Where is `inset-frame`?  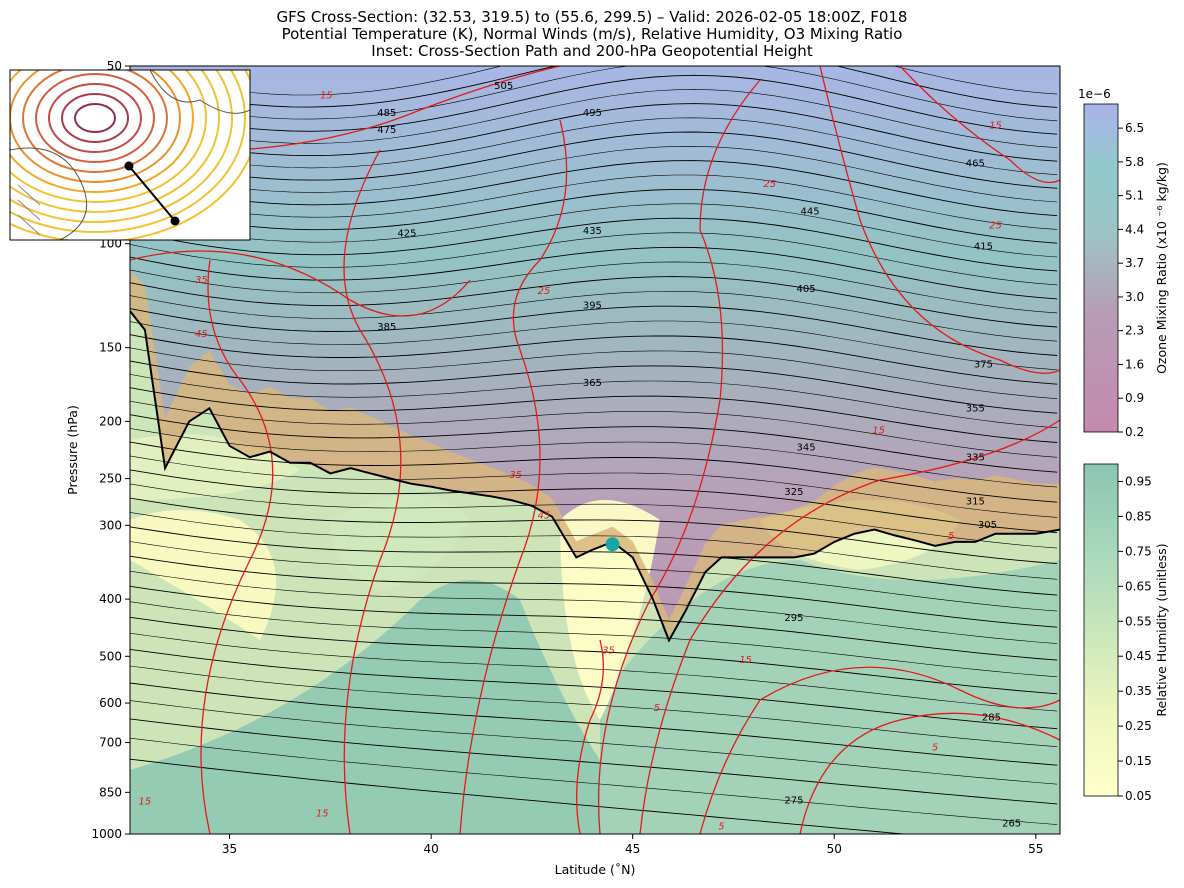
inset-frame is located at coordinates (130, 155).